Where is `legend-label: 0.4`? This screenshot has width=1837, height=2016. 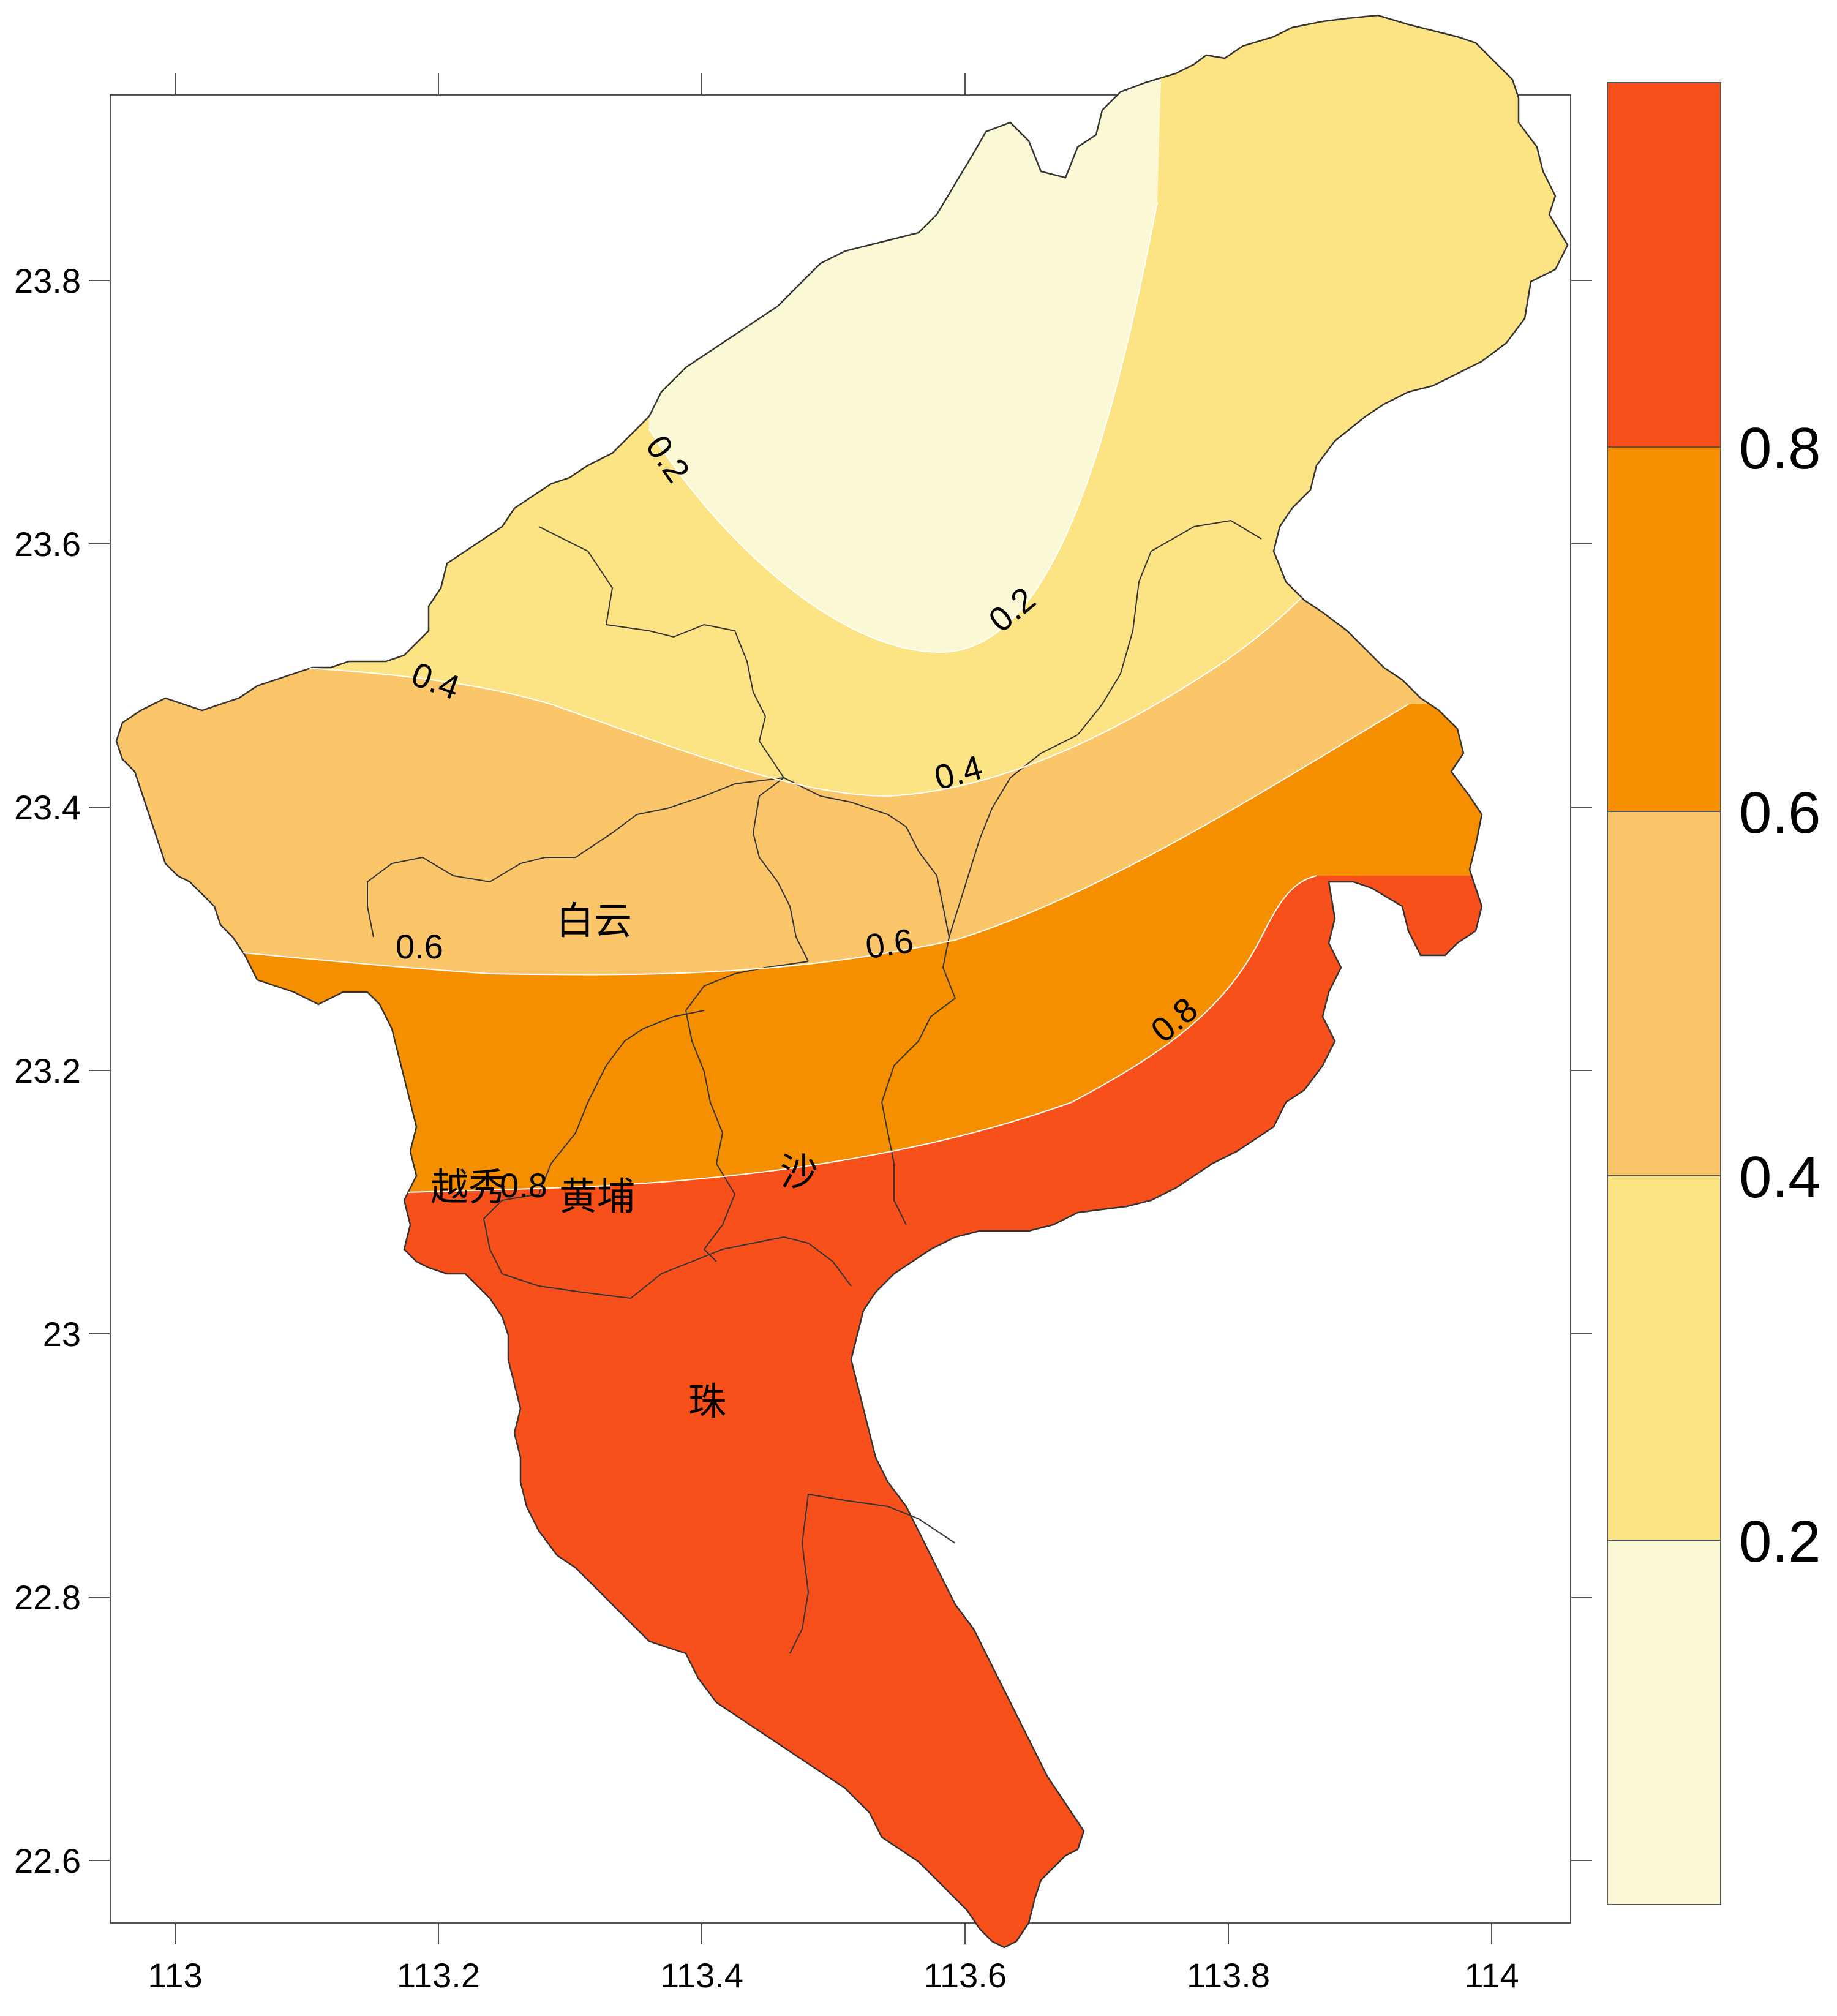 legend-label: 0.4 is located at coordinates (1779, 1177).